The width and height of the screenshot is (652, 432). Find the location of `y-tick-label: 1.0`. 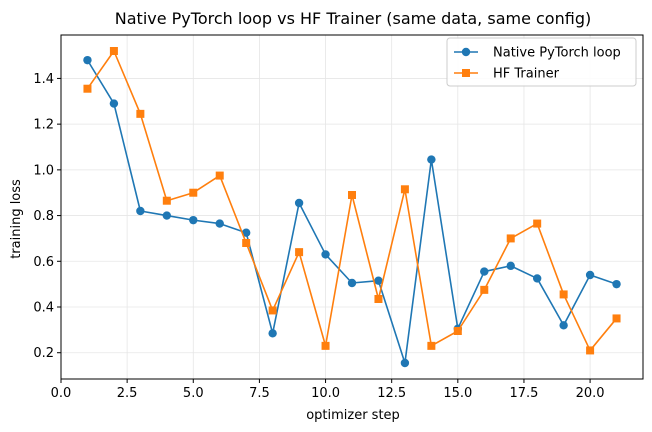

y-tick-label: 1.0 is located at coordinates (43, 170).